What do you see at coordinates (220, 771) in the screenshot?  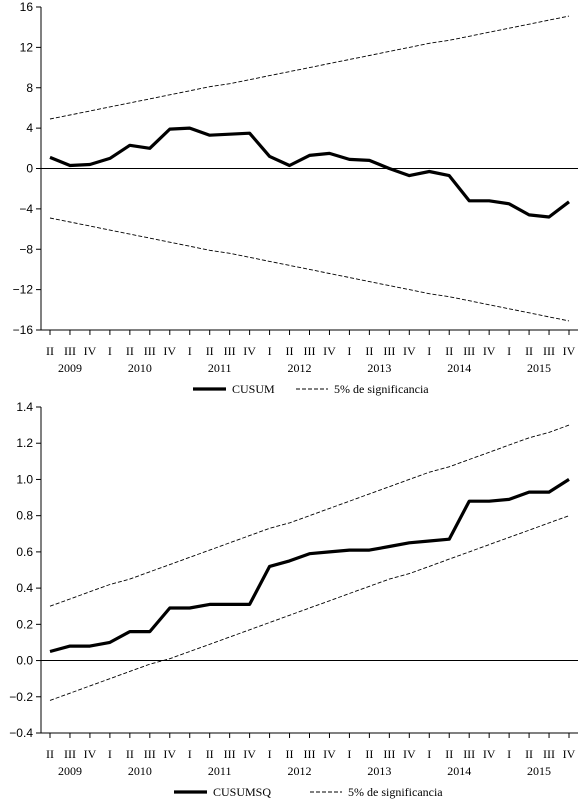 I see `chart2-year-label: 2011` at bounding box center [220, 771].